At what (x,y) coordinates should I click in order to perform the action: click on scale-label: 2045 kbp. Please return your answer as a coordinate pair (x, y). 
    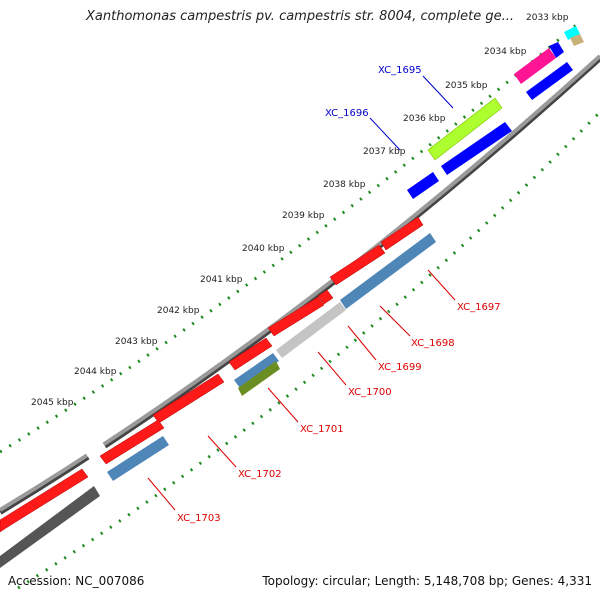
    Looking at the image, I should click on (52, 403).